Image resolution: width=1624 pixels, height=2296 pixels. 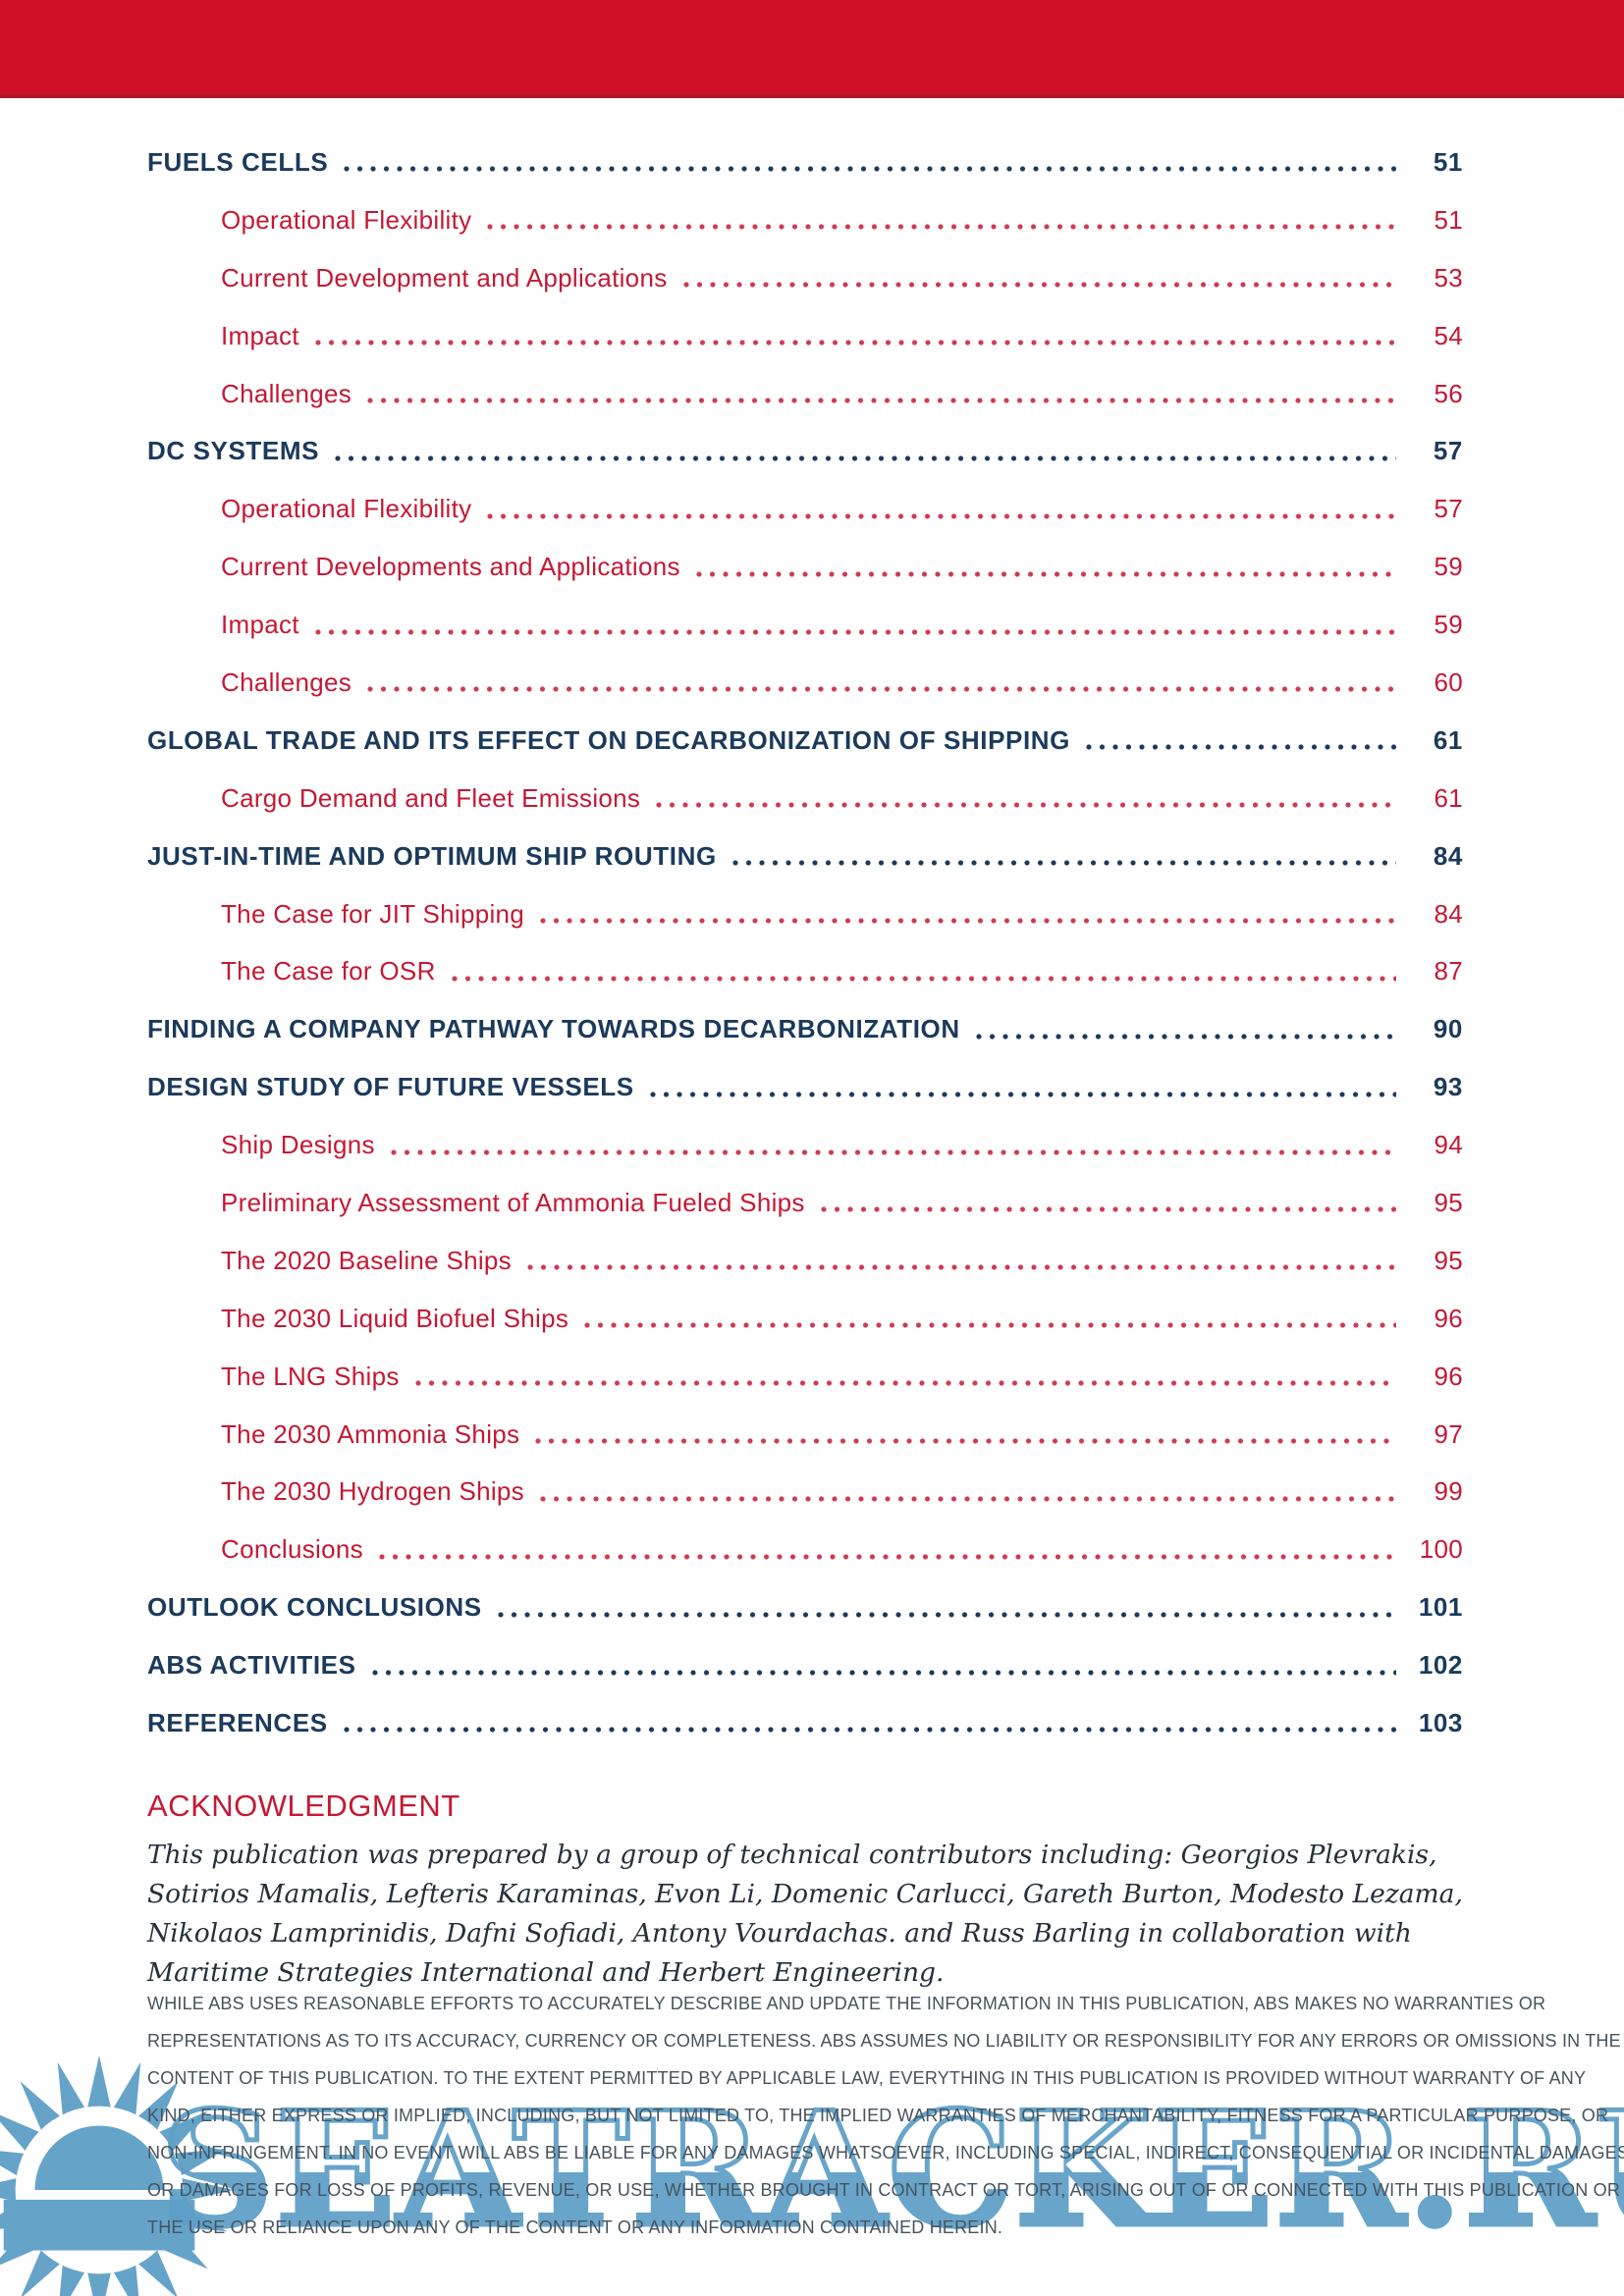 I want to click on toc-entry-title: The Case for JIT Shipping, so click(x=373, y=913).